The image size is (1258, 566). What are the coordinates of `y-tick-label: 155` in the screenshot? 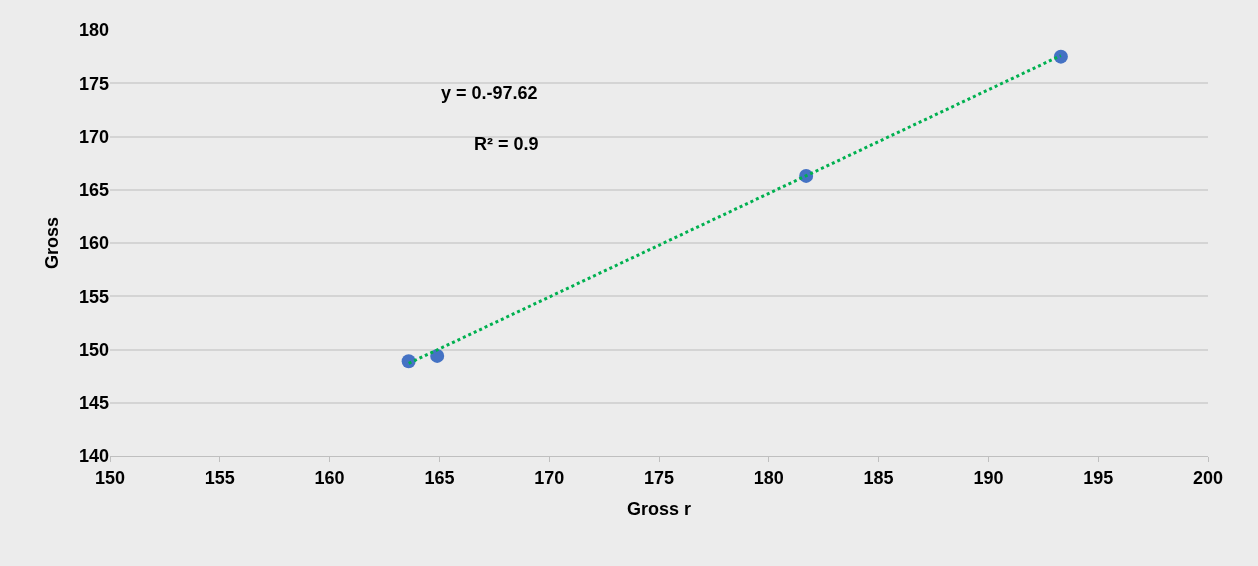 It's located at (93, 296).